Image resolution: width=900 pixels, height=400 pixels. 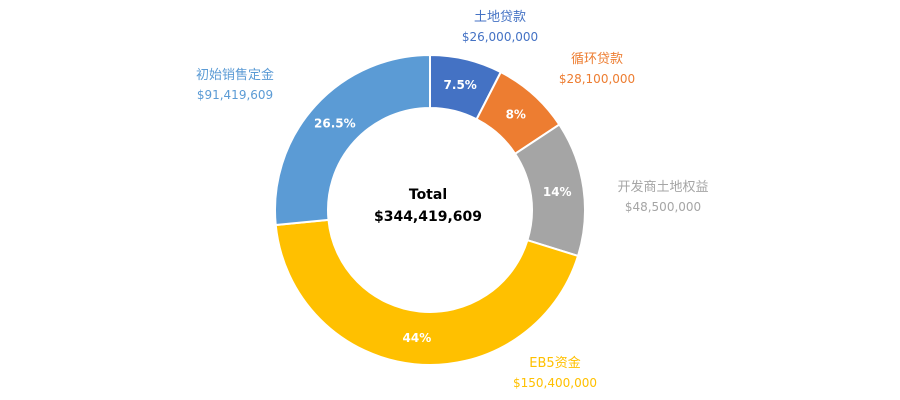 What do you see at coordinates (335, 124) in the screenshot?
I see `slice-percent-label-4: 26.5%` at bounding box center [335, 124].